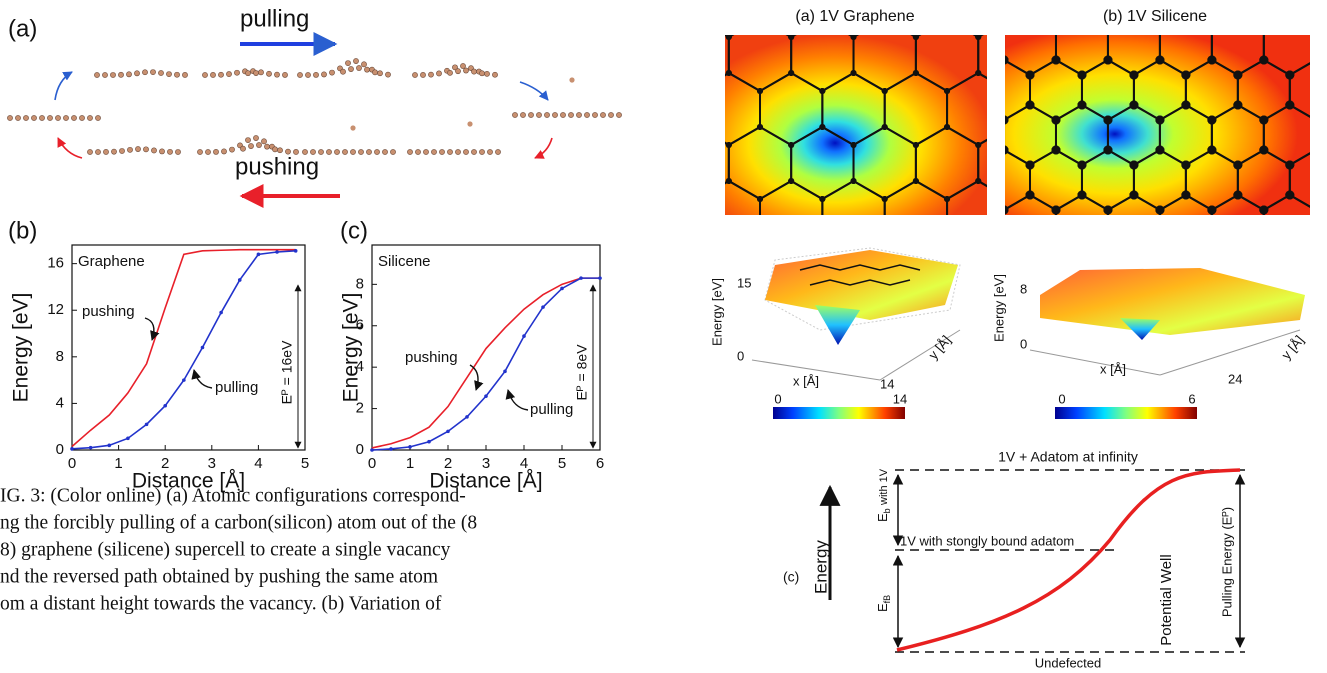 This screenshot has height=673, width=1327. Describe the element at coordinates (183, 348) in the screenshot. I see `series-line` at that location.